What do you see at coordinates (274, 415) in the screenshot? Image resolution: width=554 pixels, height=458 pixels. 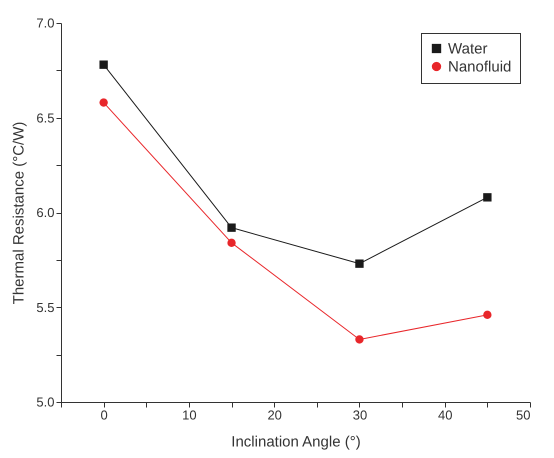 I see `x-tick-label: 20` at bounding box center [274, 415].